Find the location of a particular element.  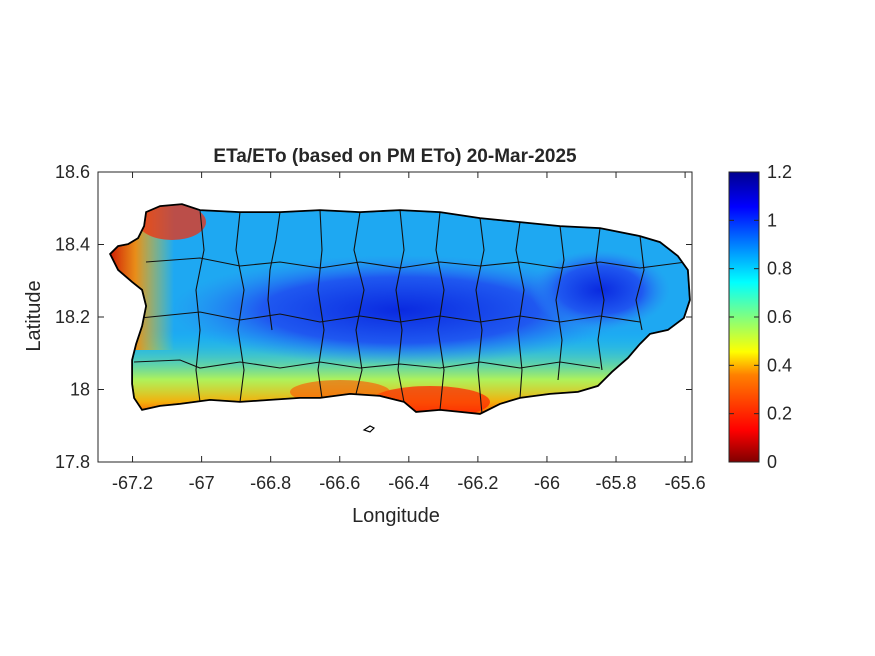

colorbar-tick-label: 1 is located at coordinates (772, 220).